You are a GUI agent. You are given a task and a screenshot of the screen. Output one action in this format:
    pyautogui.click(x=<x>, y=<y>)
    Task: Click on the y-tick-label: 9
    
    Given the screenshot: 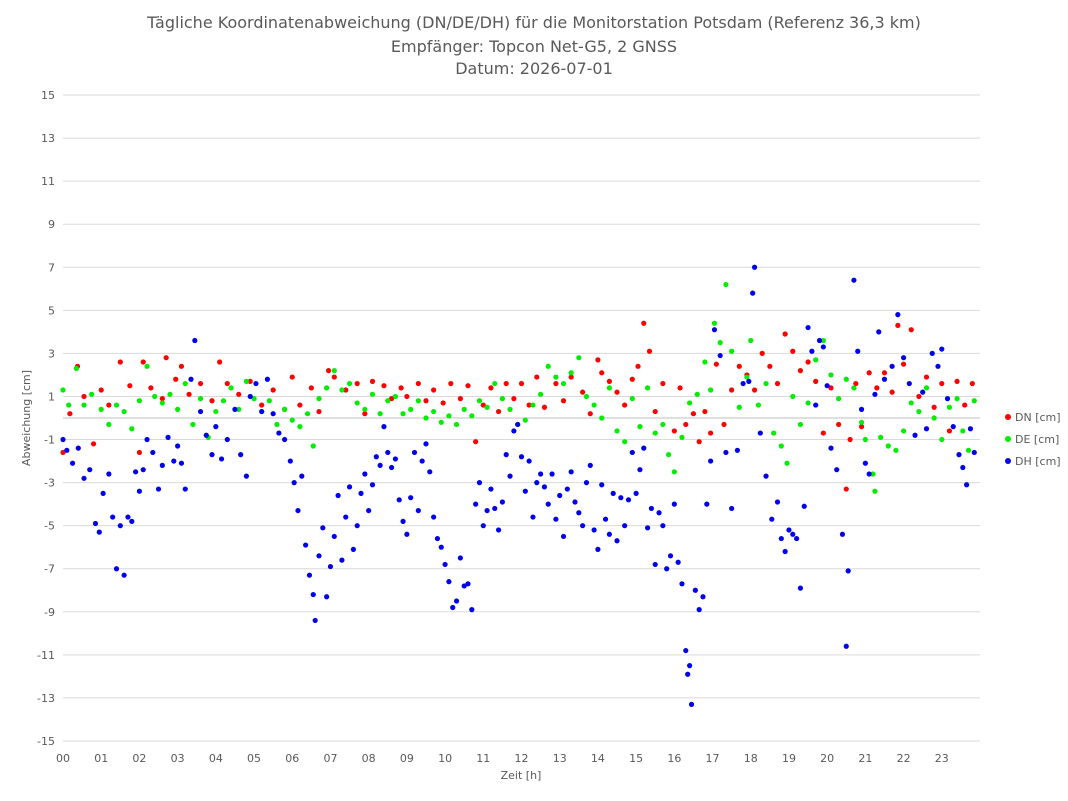 What is the action you would take?
    pyautogui.click(x=51, y=224)
    